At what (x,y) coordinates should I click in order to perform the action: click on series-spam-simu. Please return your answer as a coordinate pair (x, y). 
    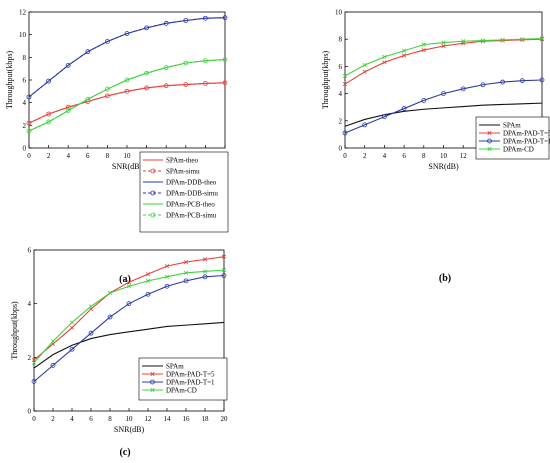
    Looking at the image, I should click on (127, 103).